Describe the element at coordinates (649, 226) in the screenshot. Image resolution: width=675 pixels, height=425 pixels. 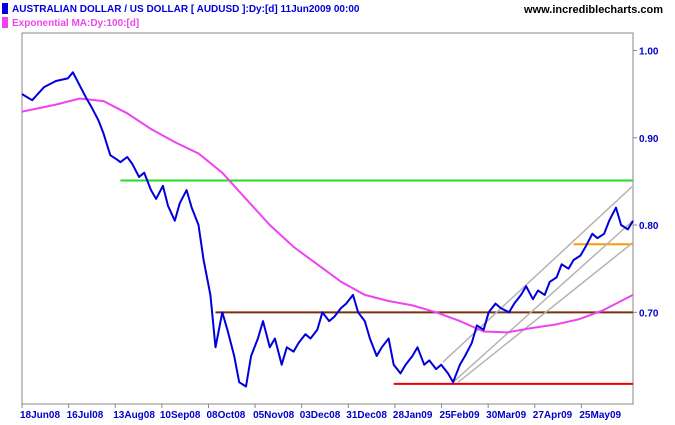
I see `y-tick-label: 0.80` at that location.